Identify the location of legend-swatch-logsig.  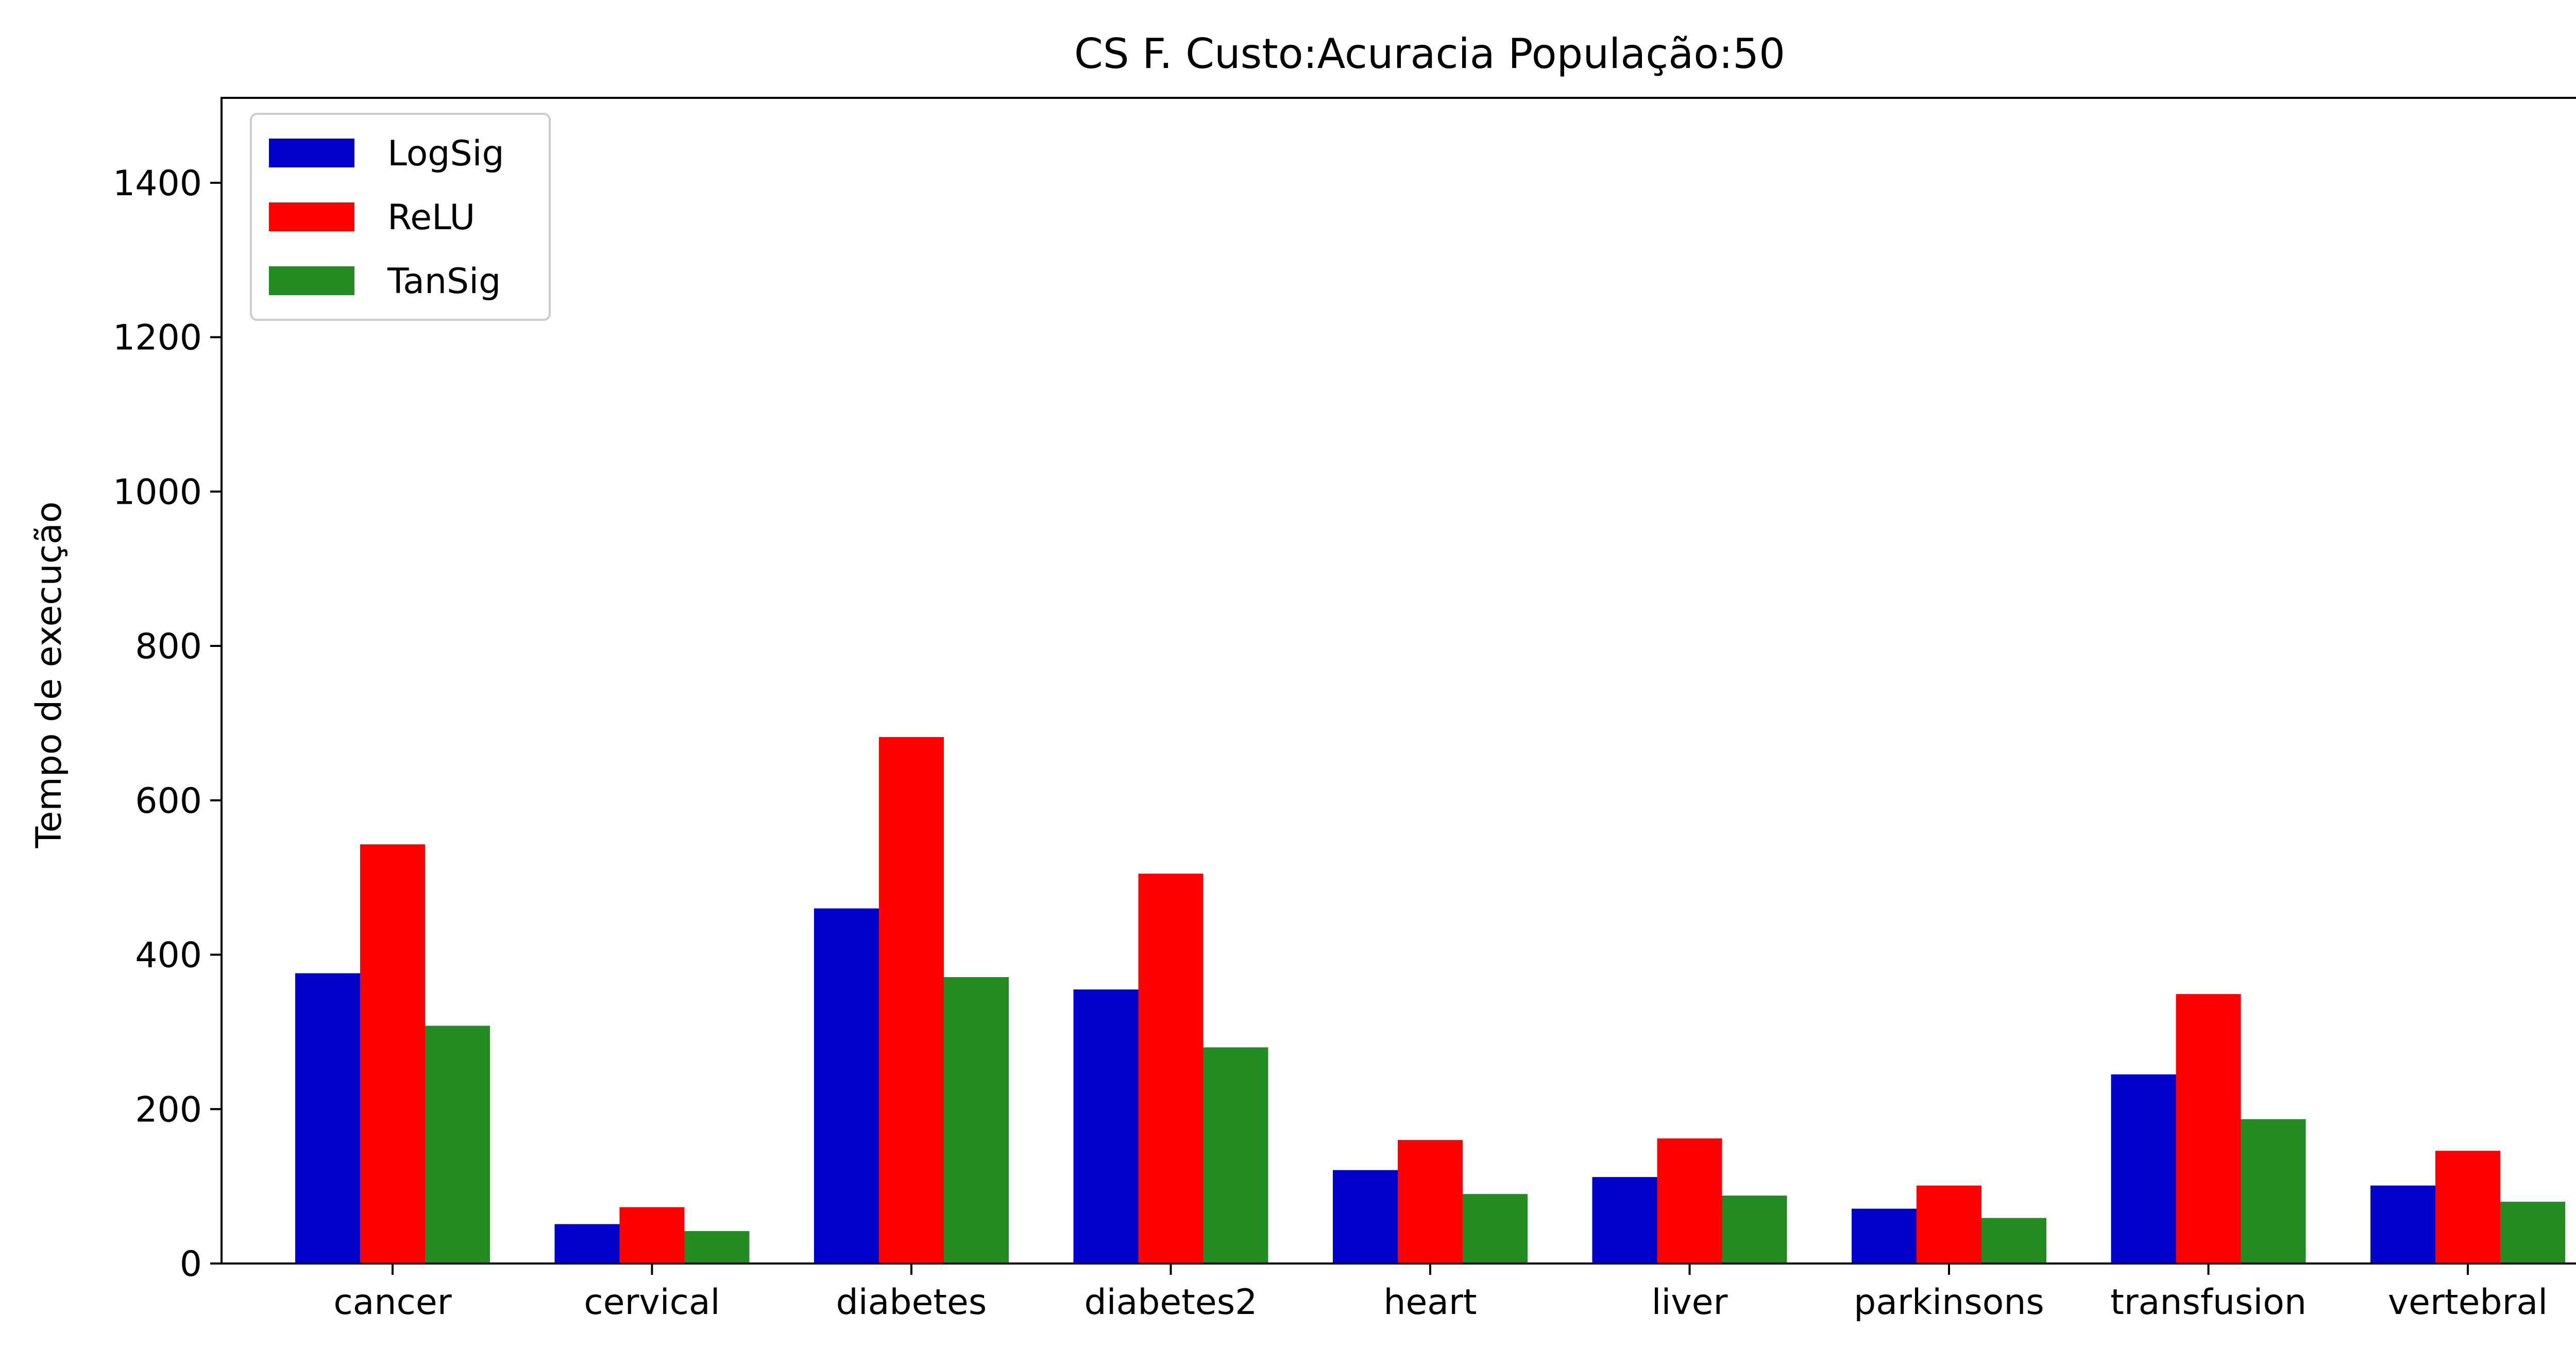
(311, 153).